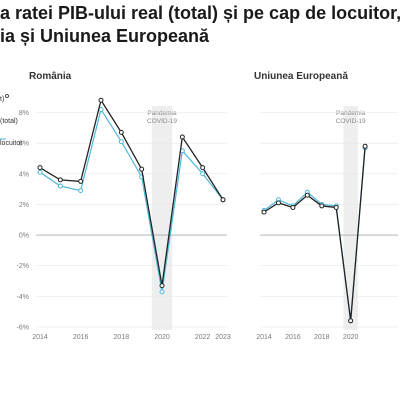  What do you see at coordinates (23, 297) in the screenshot?
I see `y-tick-label: -4%` at bounding box center [23, 297].